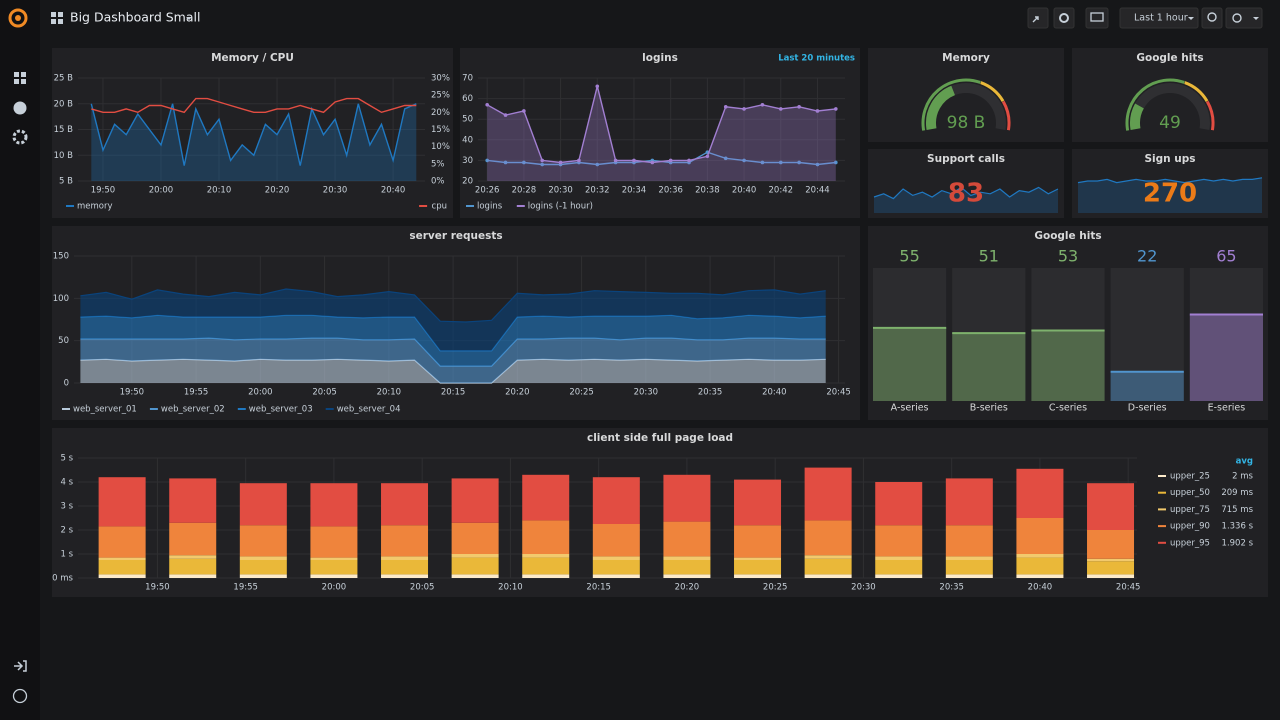 This screenshot has height=720, width=1280. Describe the element at coordinates (281, 410) in the screenshot. I see `legend-label: web_server_03` at that location.